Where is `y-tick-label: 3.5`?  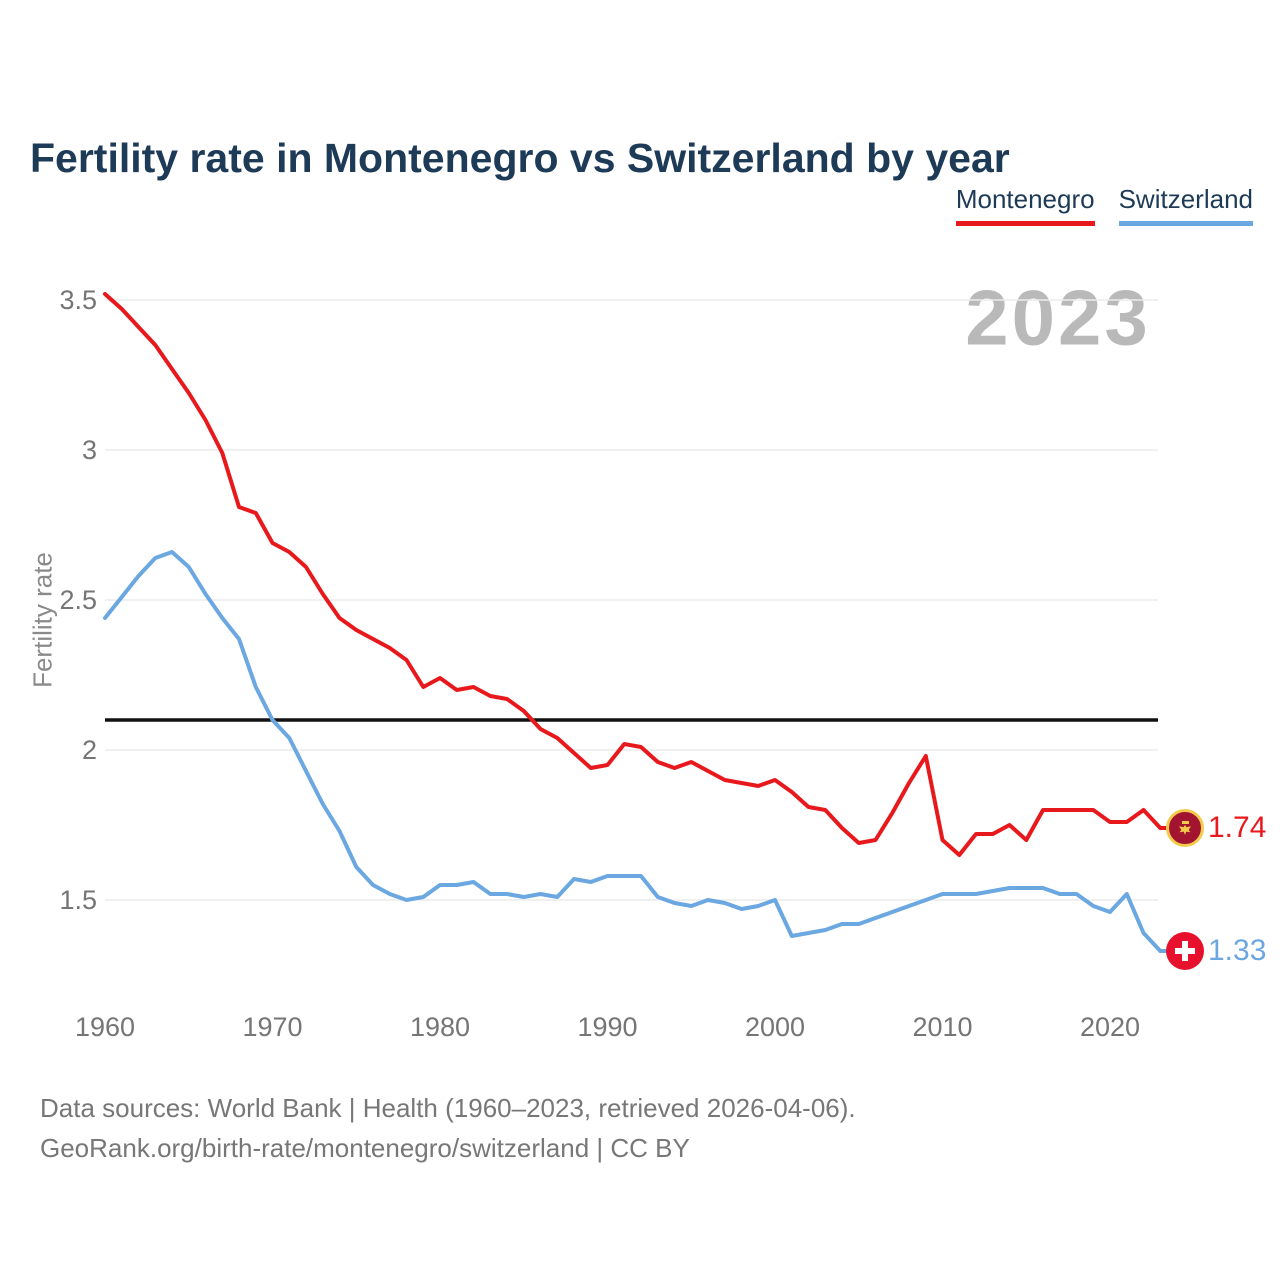
y-tick-label: 3.5 is located at coordinates (78, 300).